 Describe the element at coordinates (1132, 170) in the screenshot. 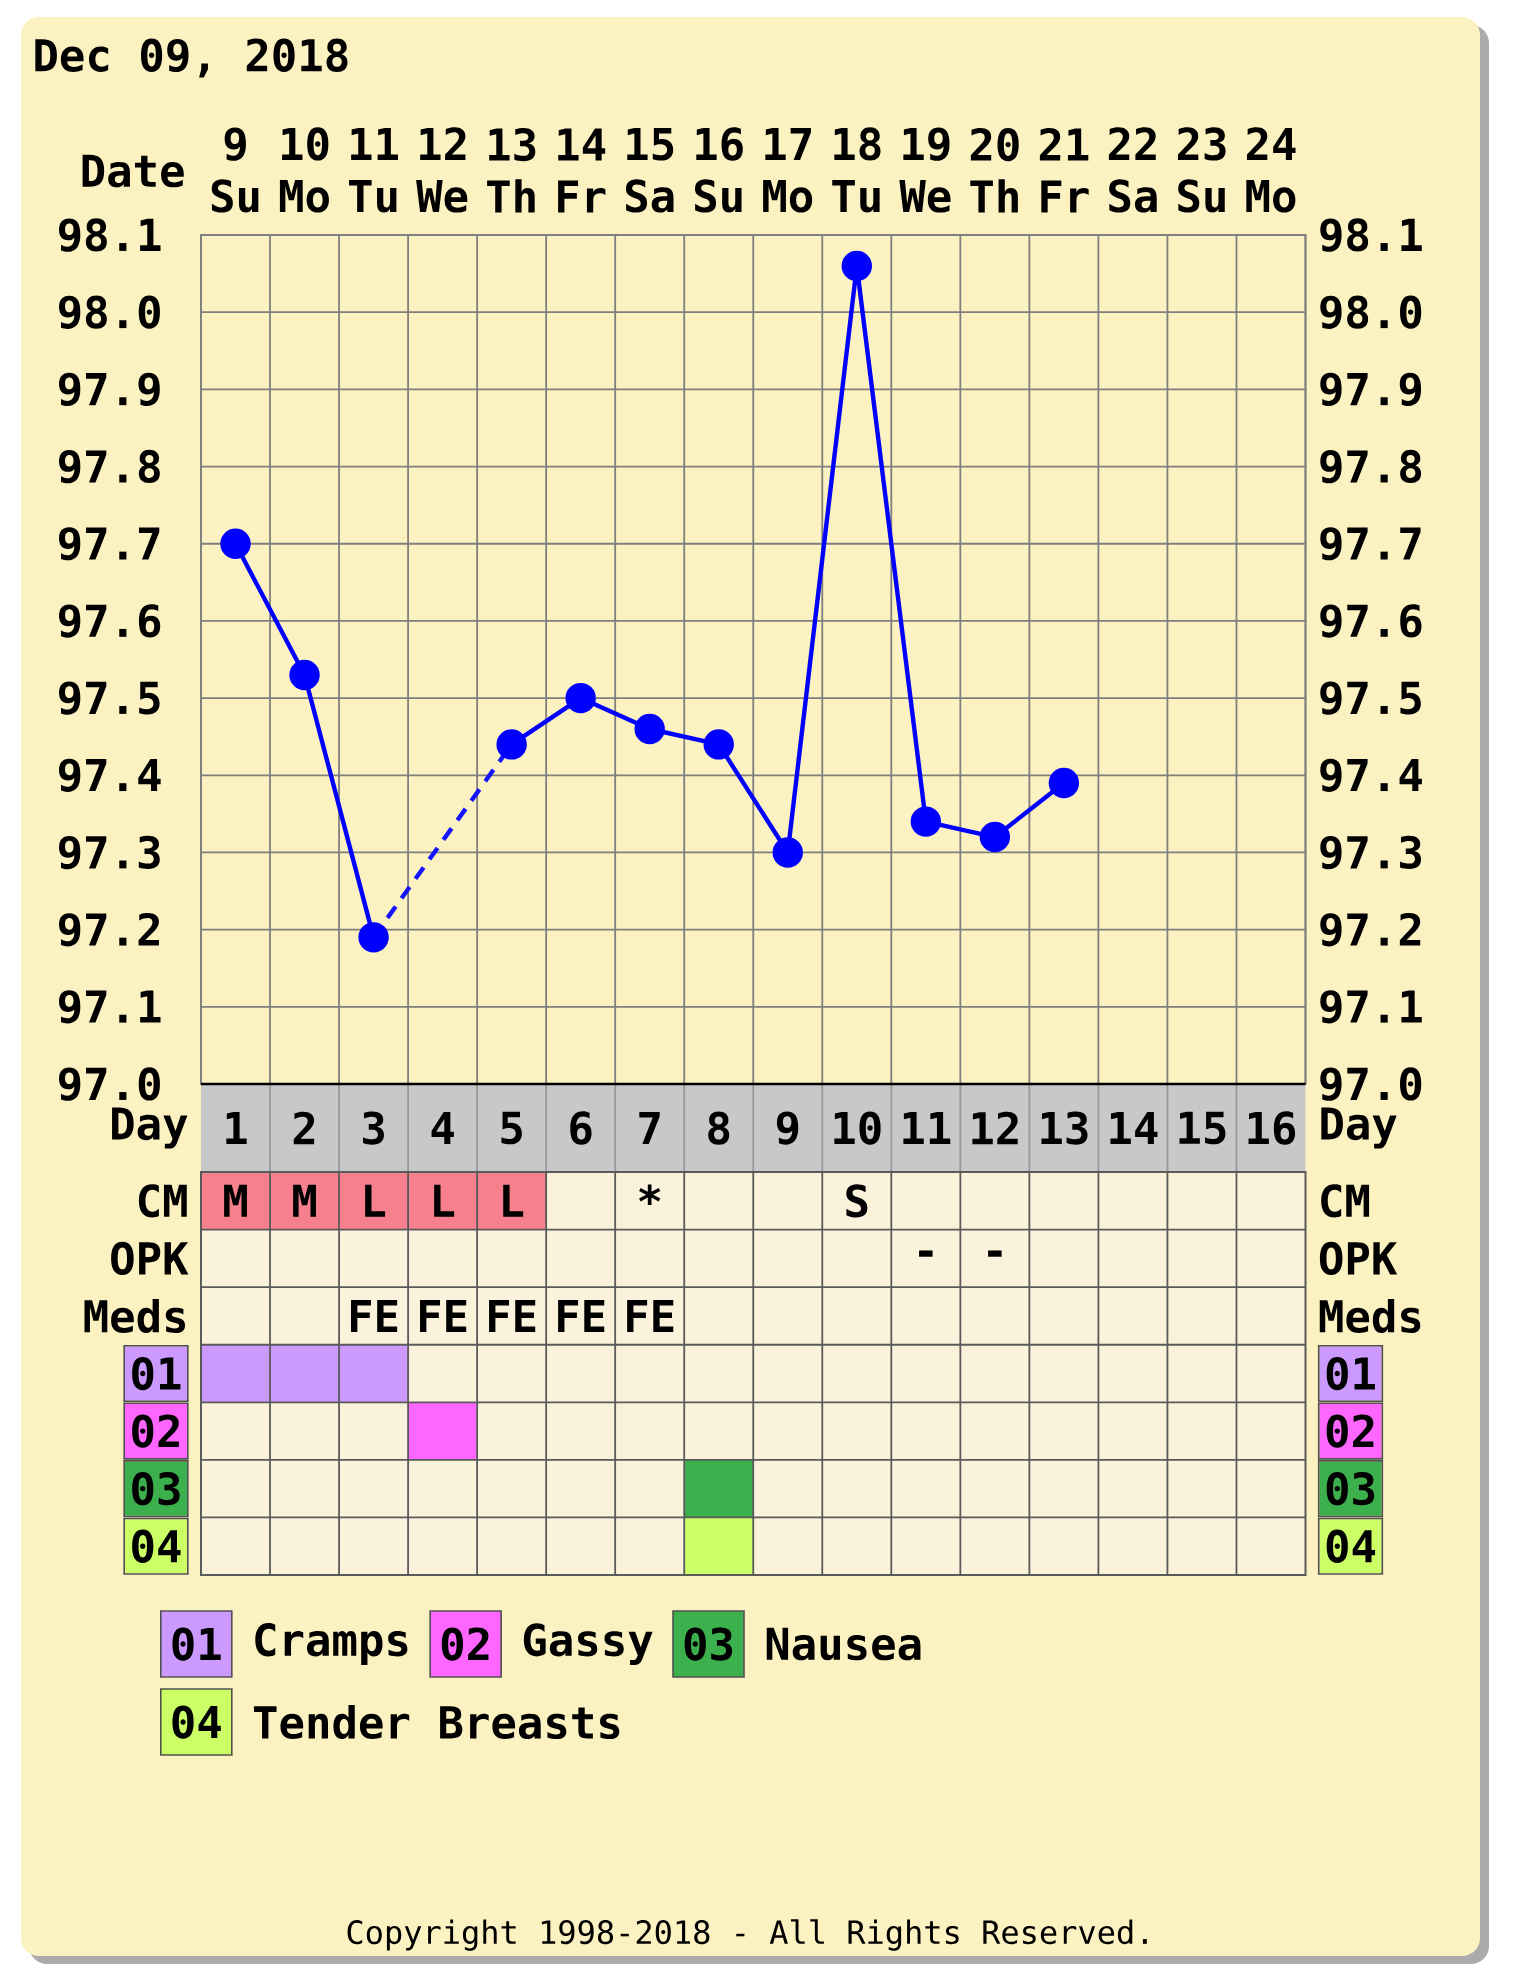

I see `x-tick-label: 22 Sa` at that location.